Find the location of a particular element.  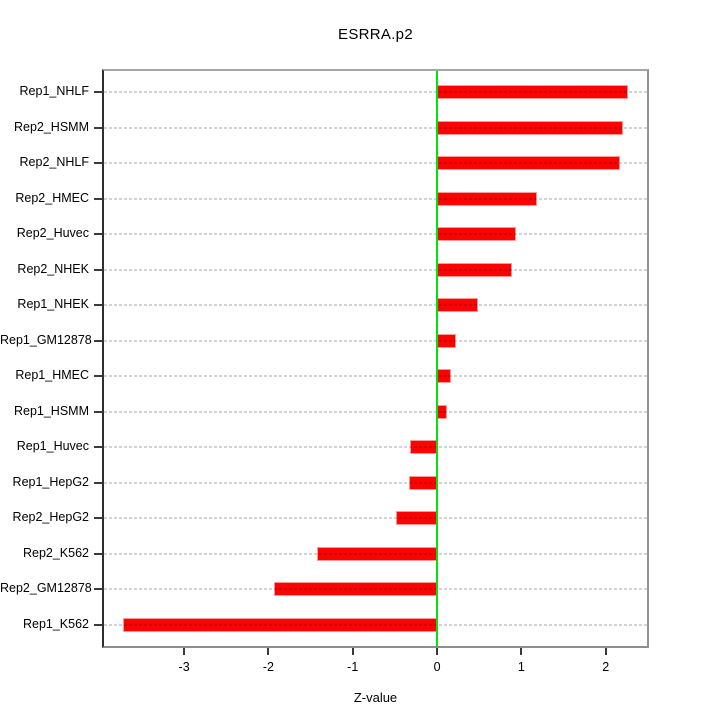

y-axis-label: Rep2_HMEC is located at coordinates (52, 197).